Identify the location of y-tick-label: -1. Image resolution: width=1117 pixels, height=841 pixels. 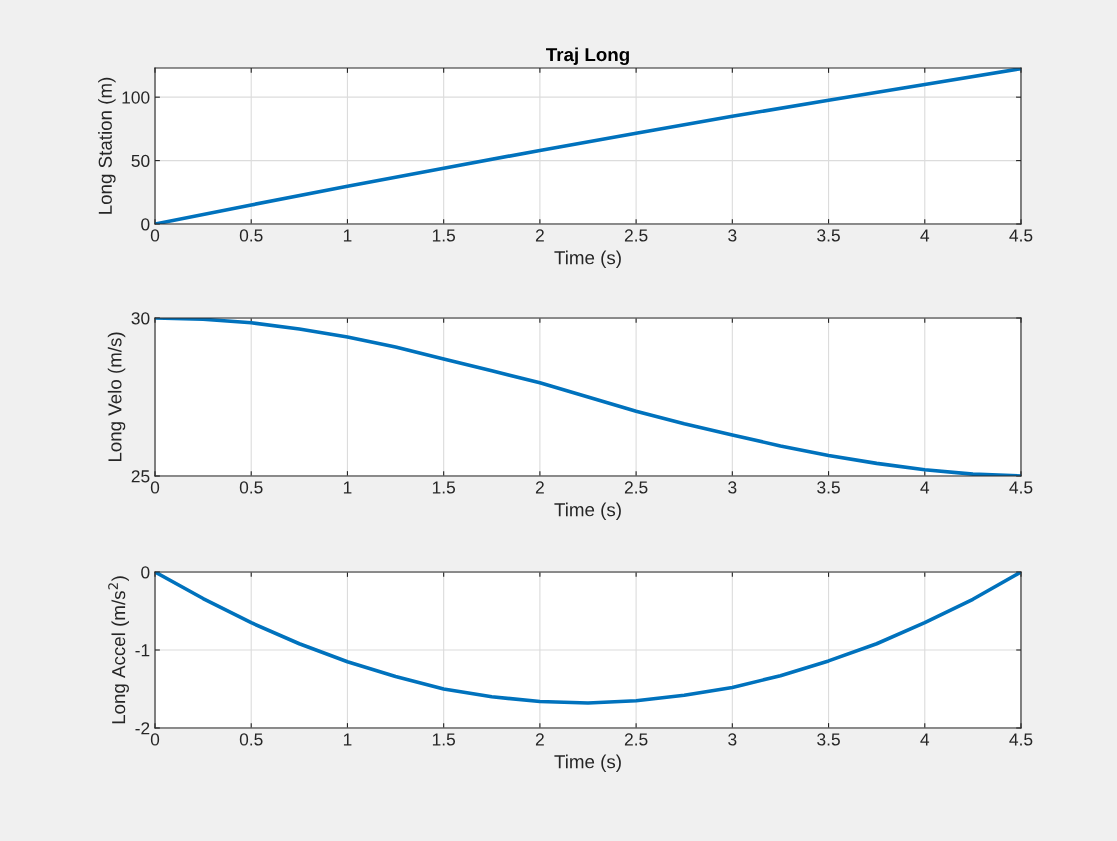
(142, 650).